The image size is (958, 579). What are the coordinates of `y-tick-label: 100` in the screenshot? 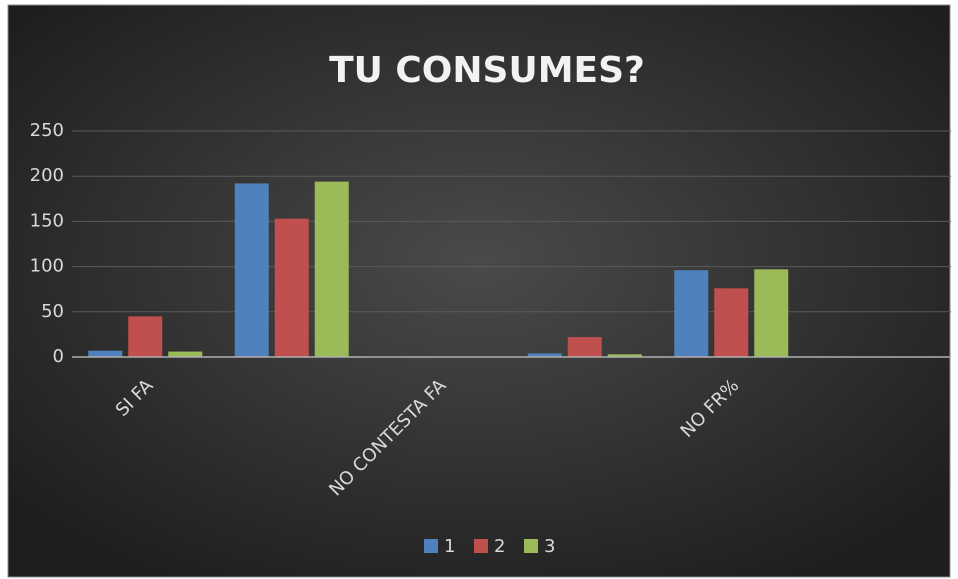 It's located at (47, 266).